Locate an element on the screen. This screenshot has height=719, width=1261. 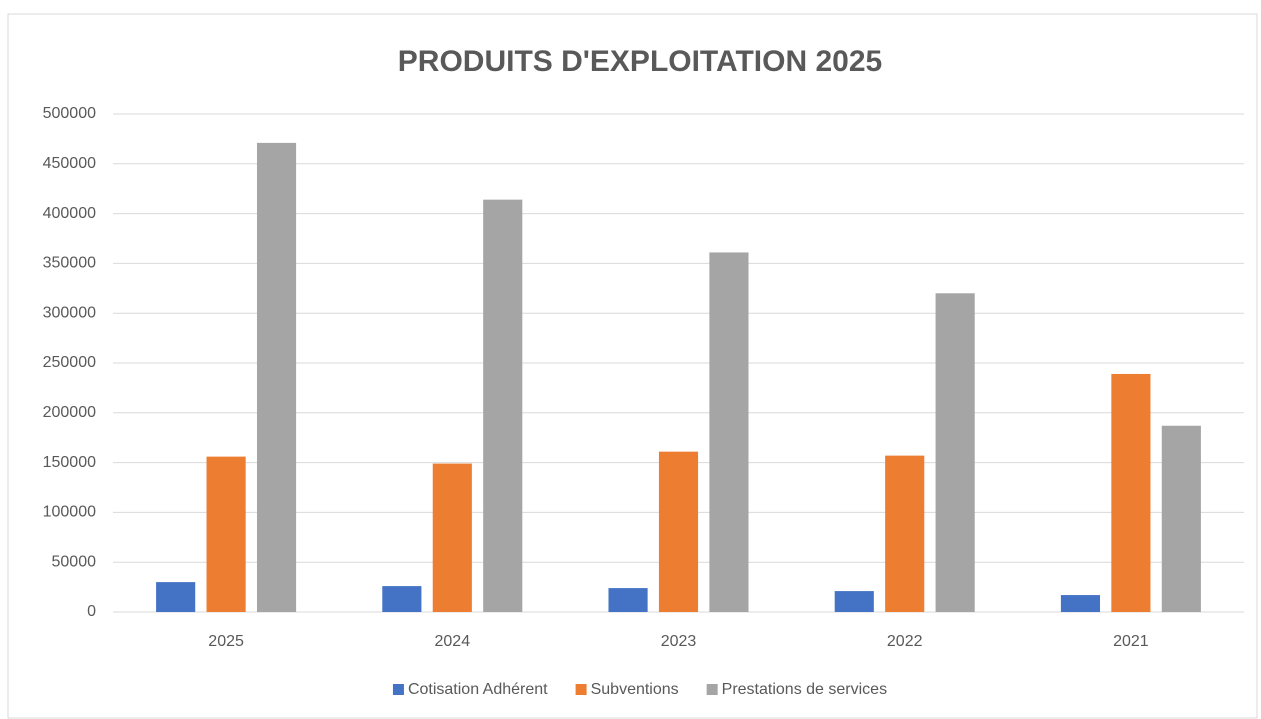
y-tick-label: 200000 is located at coordinates (69, 412).